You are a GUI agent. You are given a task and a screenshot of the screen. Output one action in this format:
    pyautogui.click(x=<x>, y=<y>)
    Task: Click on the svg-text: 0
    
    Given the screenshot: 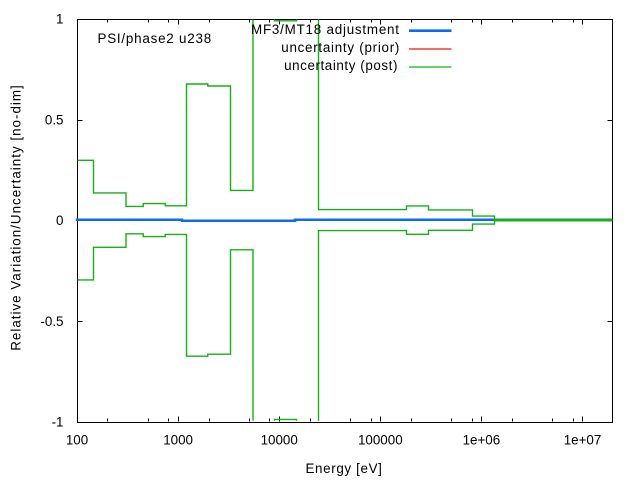 What is the action you would take?
    pyautogui.click(x=59, y=220)
    